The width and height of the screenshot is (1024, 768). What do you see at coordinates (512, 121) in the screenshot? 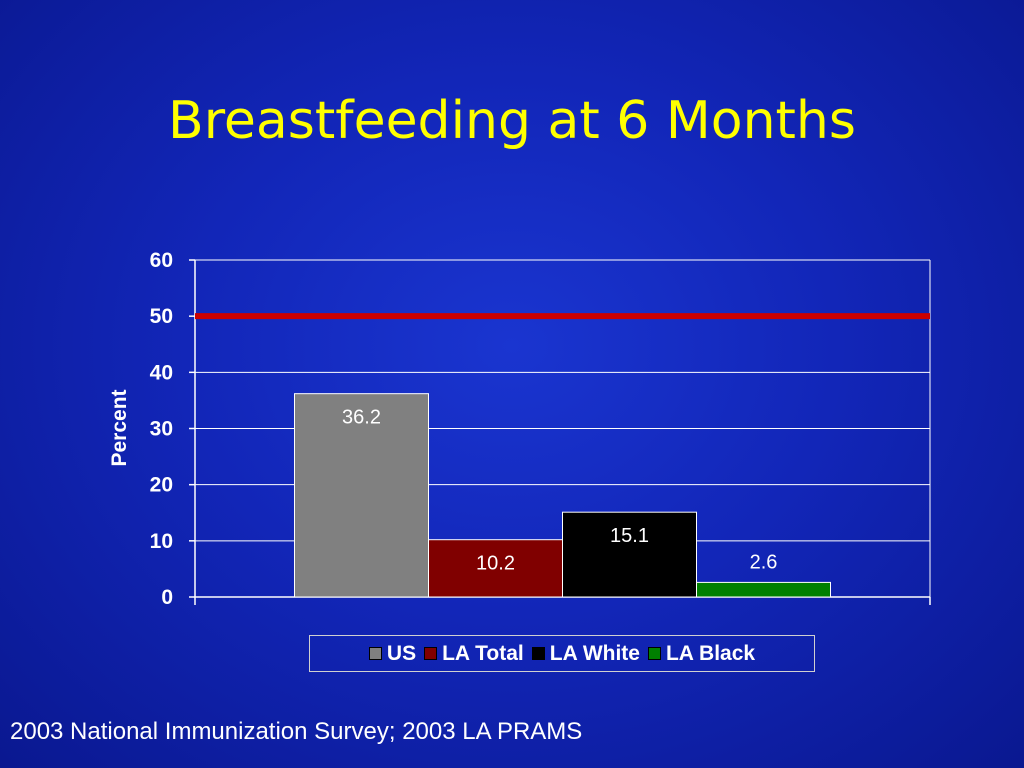
I see `slide-title: Breastfeeding at 6 Months` at bounding box center [512, 121].